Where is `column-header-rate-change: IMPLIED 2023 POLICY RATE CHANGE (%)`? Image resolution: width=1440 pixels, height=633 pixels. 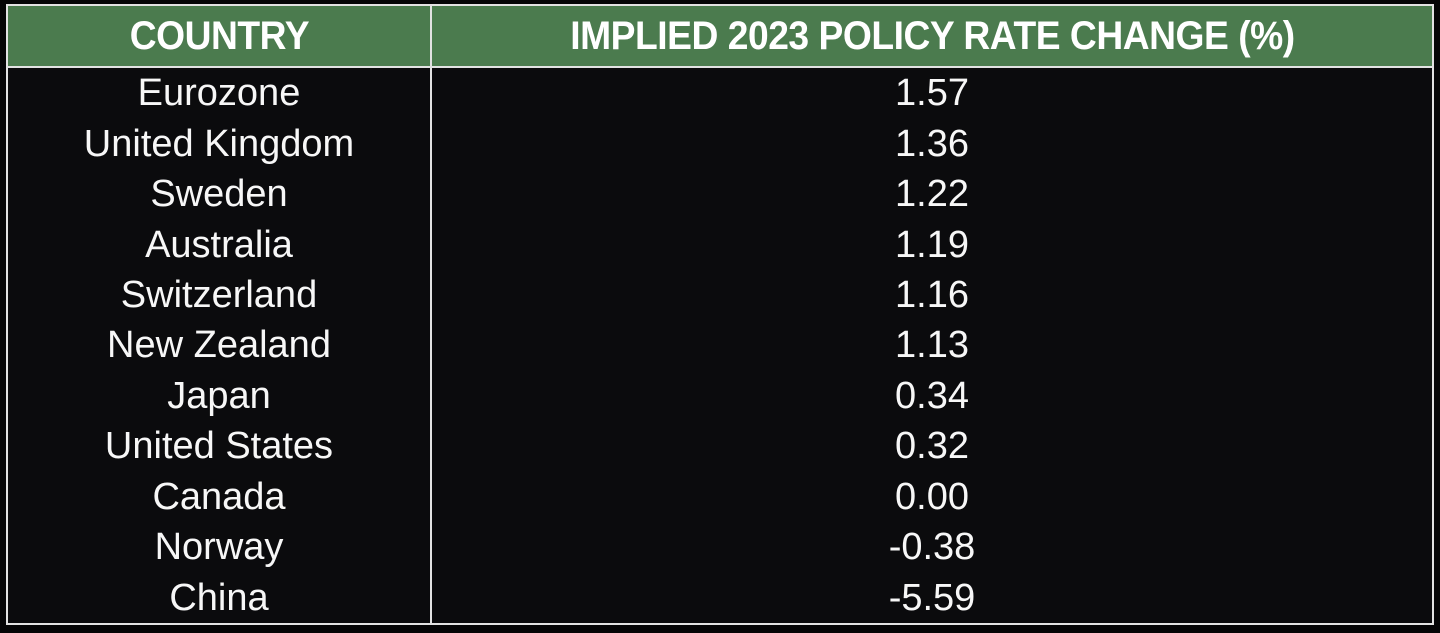 column-header-rate-change: IMPLIED 2023 POLICY RATE CHANGE (%) is located at coordinates (932, 36).